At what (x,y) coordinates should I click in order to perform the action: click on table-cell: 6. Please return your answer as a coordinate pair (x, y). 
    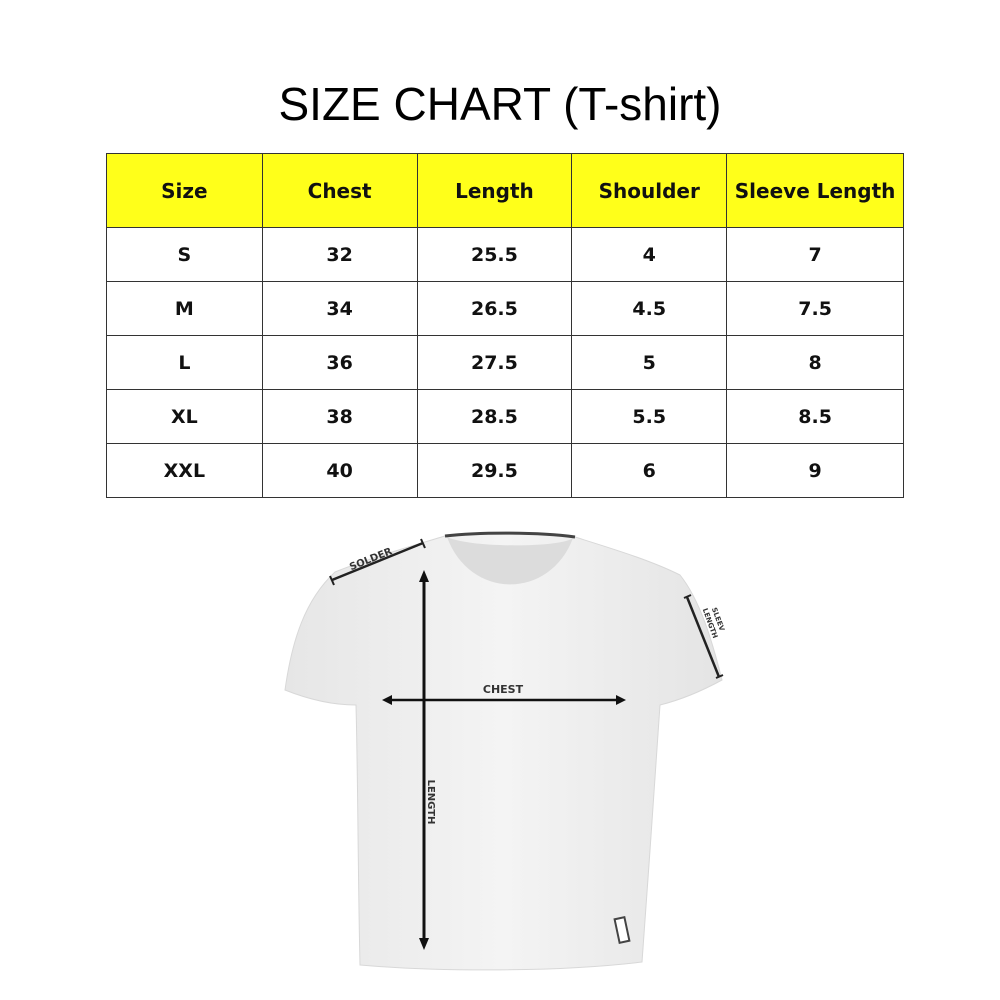
    Looking at the image, I should click on (649, 470).